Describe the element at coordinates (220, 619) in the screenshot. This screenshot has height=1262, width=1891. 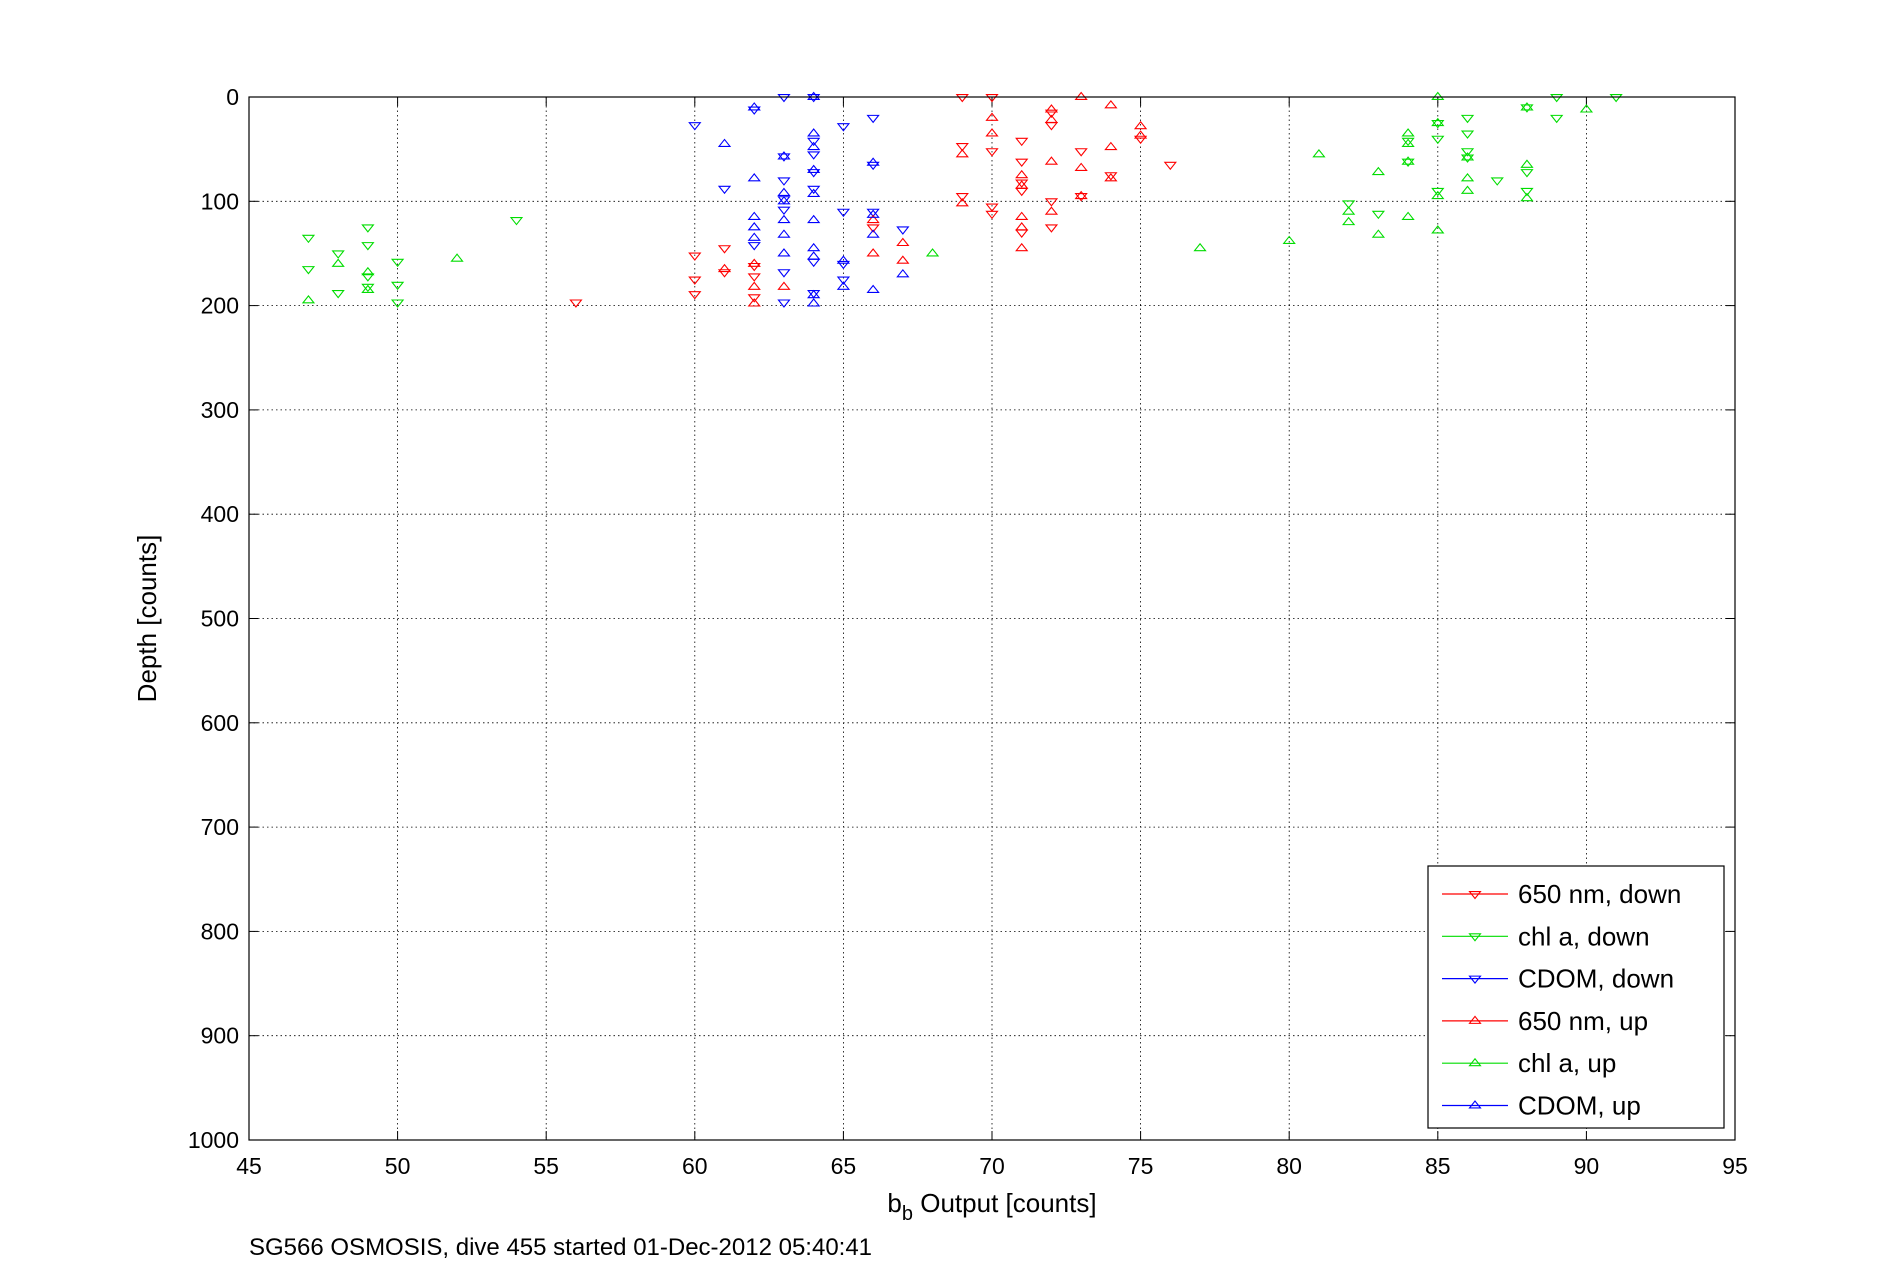
I see `y-tick-label: 500` at that location.